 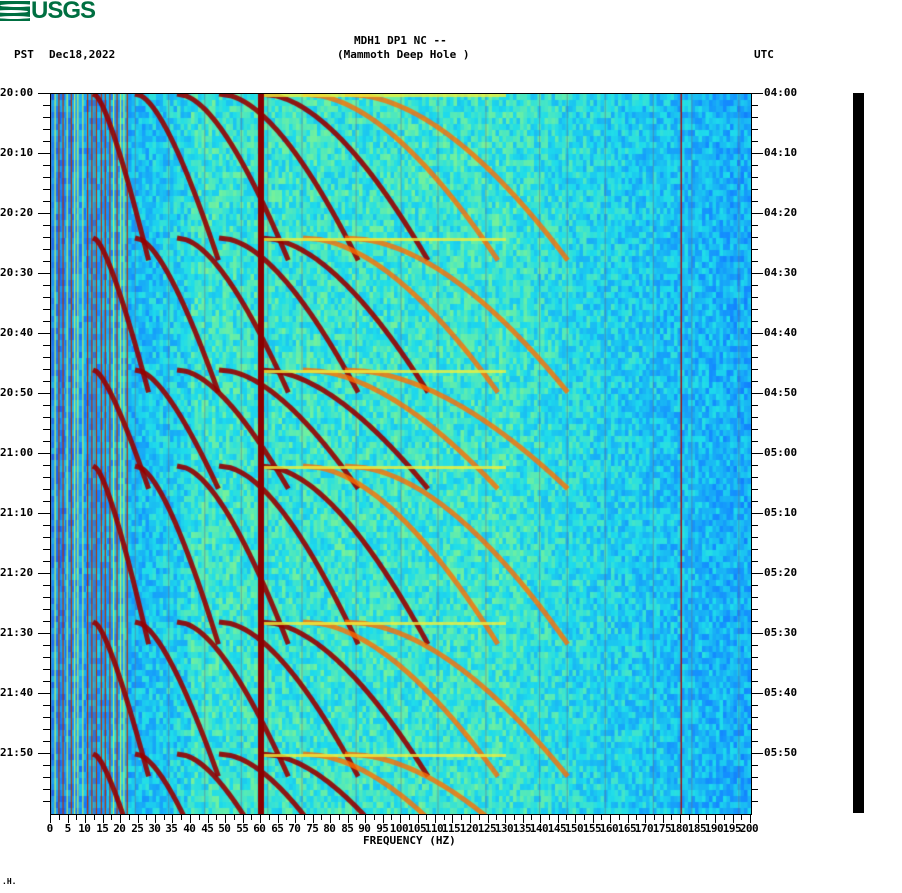 I want to click on x-tick-label: 55, so click(x=242, y=828).